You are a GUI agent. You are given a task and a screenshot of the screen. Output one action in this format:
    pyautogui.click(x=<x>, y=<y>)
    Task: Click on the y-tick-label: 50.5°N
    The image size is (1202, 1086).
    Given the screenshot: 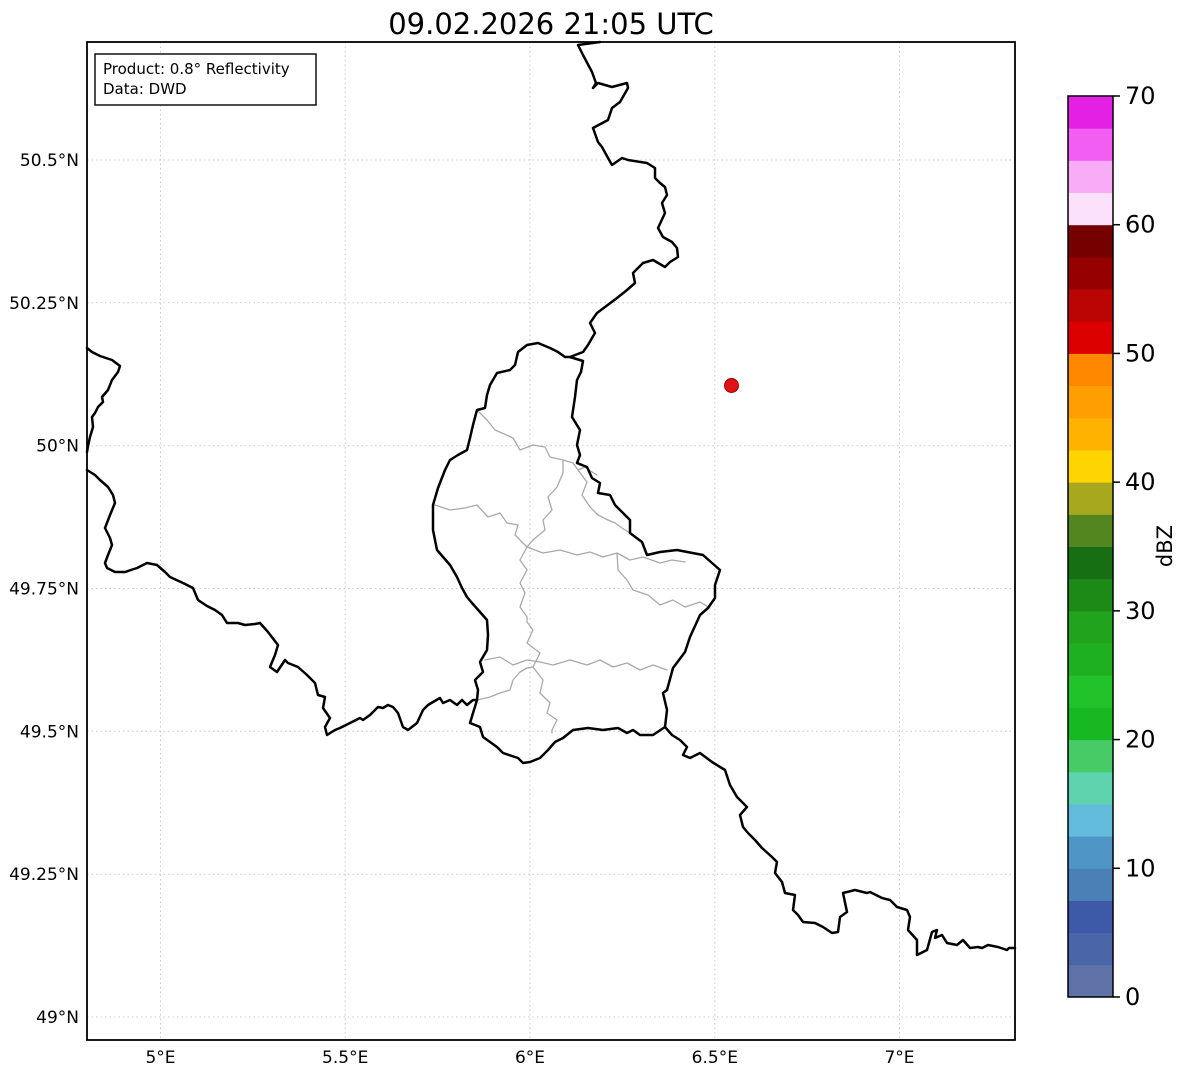 What is the action you would take?
    pyautogui.click(x=49, y=161)
    